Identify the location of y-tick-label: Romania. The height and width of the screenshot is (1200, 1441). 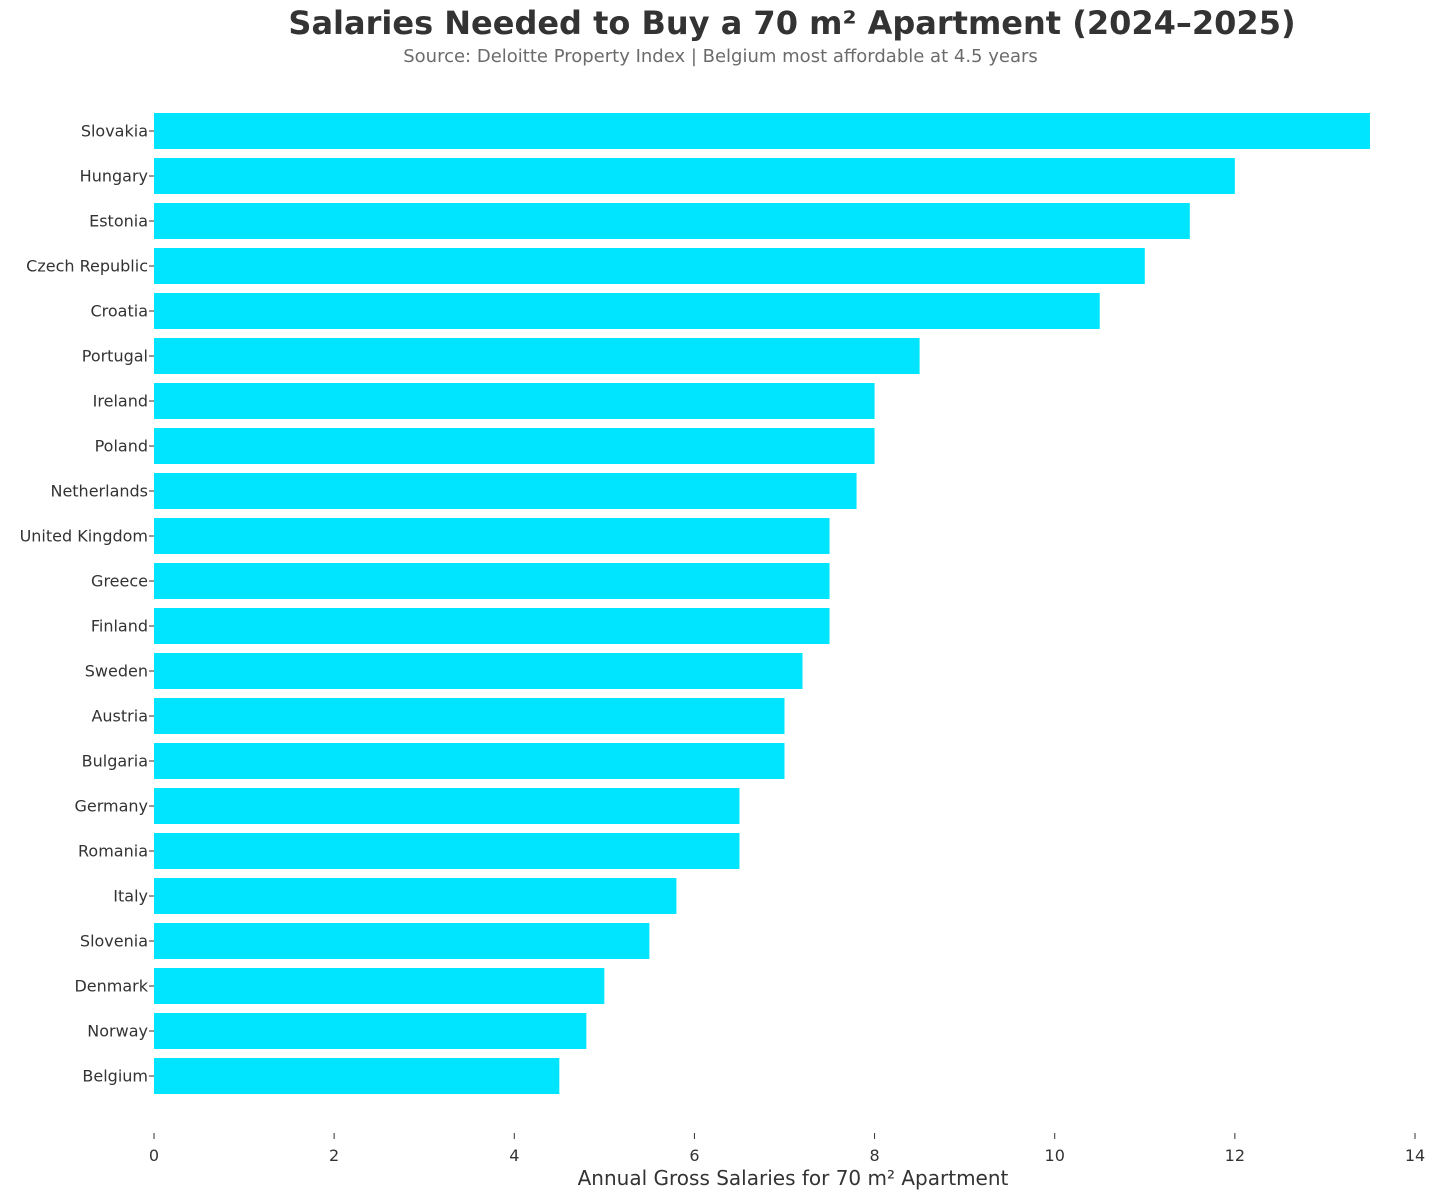
(113, 851).